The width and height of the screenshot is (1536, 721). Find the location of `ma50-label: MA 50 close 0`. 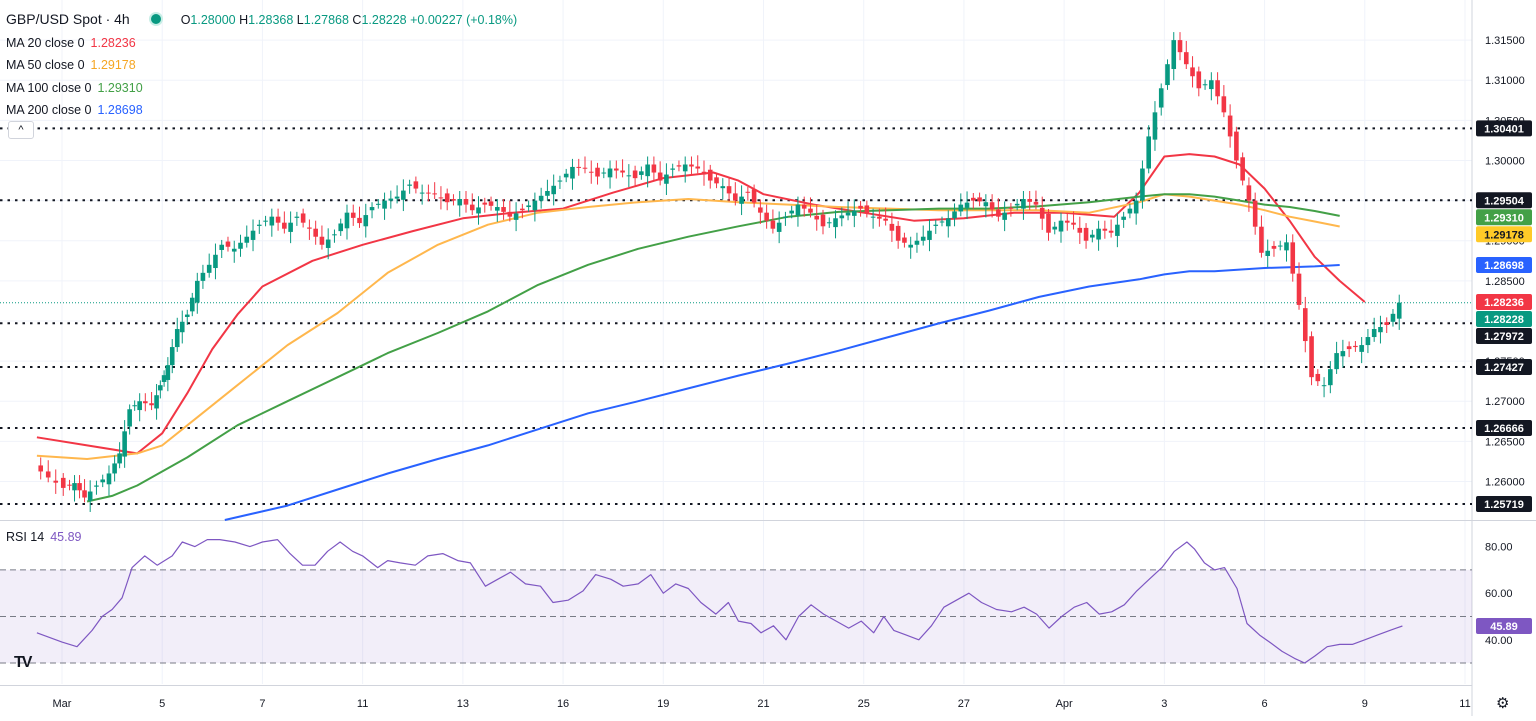

ma50-label: MA 50 close 0 is located at coordinates (45, 65).